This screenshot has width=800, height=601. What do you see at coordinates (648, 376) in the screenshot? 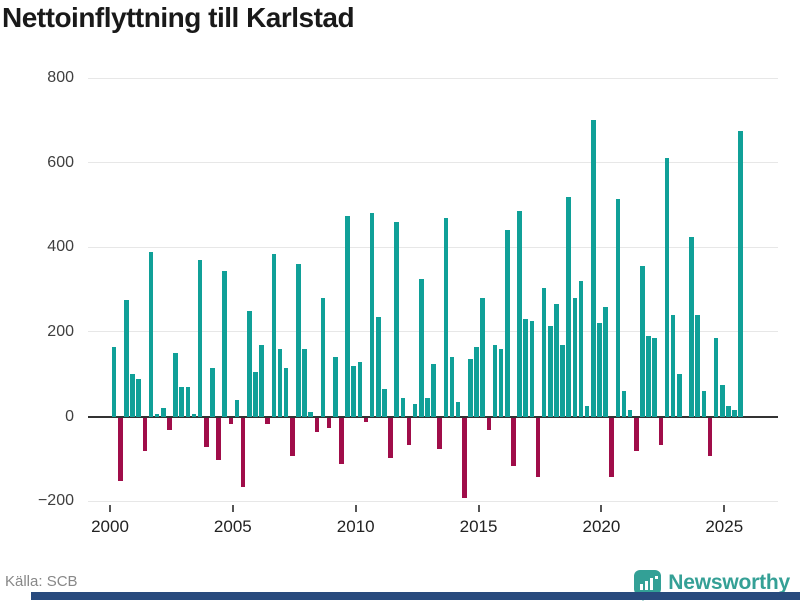
I see `bar-2021-Q4` at bounding box center [648, 376].